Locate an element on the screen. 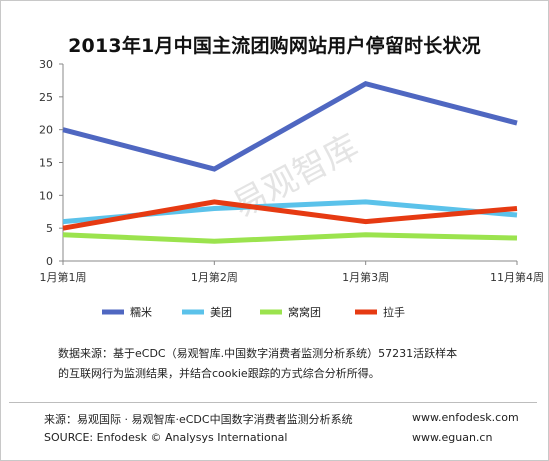  note-line-1: 数据来源：基于eCDC（易观智库.中国数字消费者监测分析系统）57231活跃样本 is located at coordinates (258, 353).